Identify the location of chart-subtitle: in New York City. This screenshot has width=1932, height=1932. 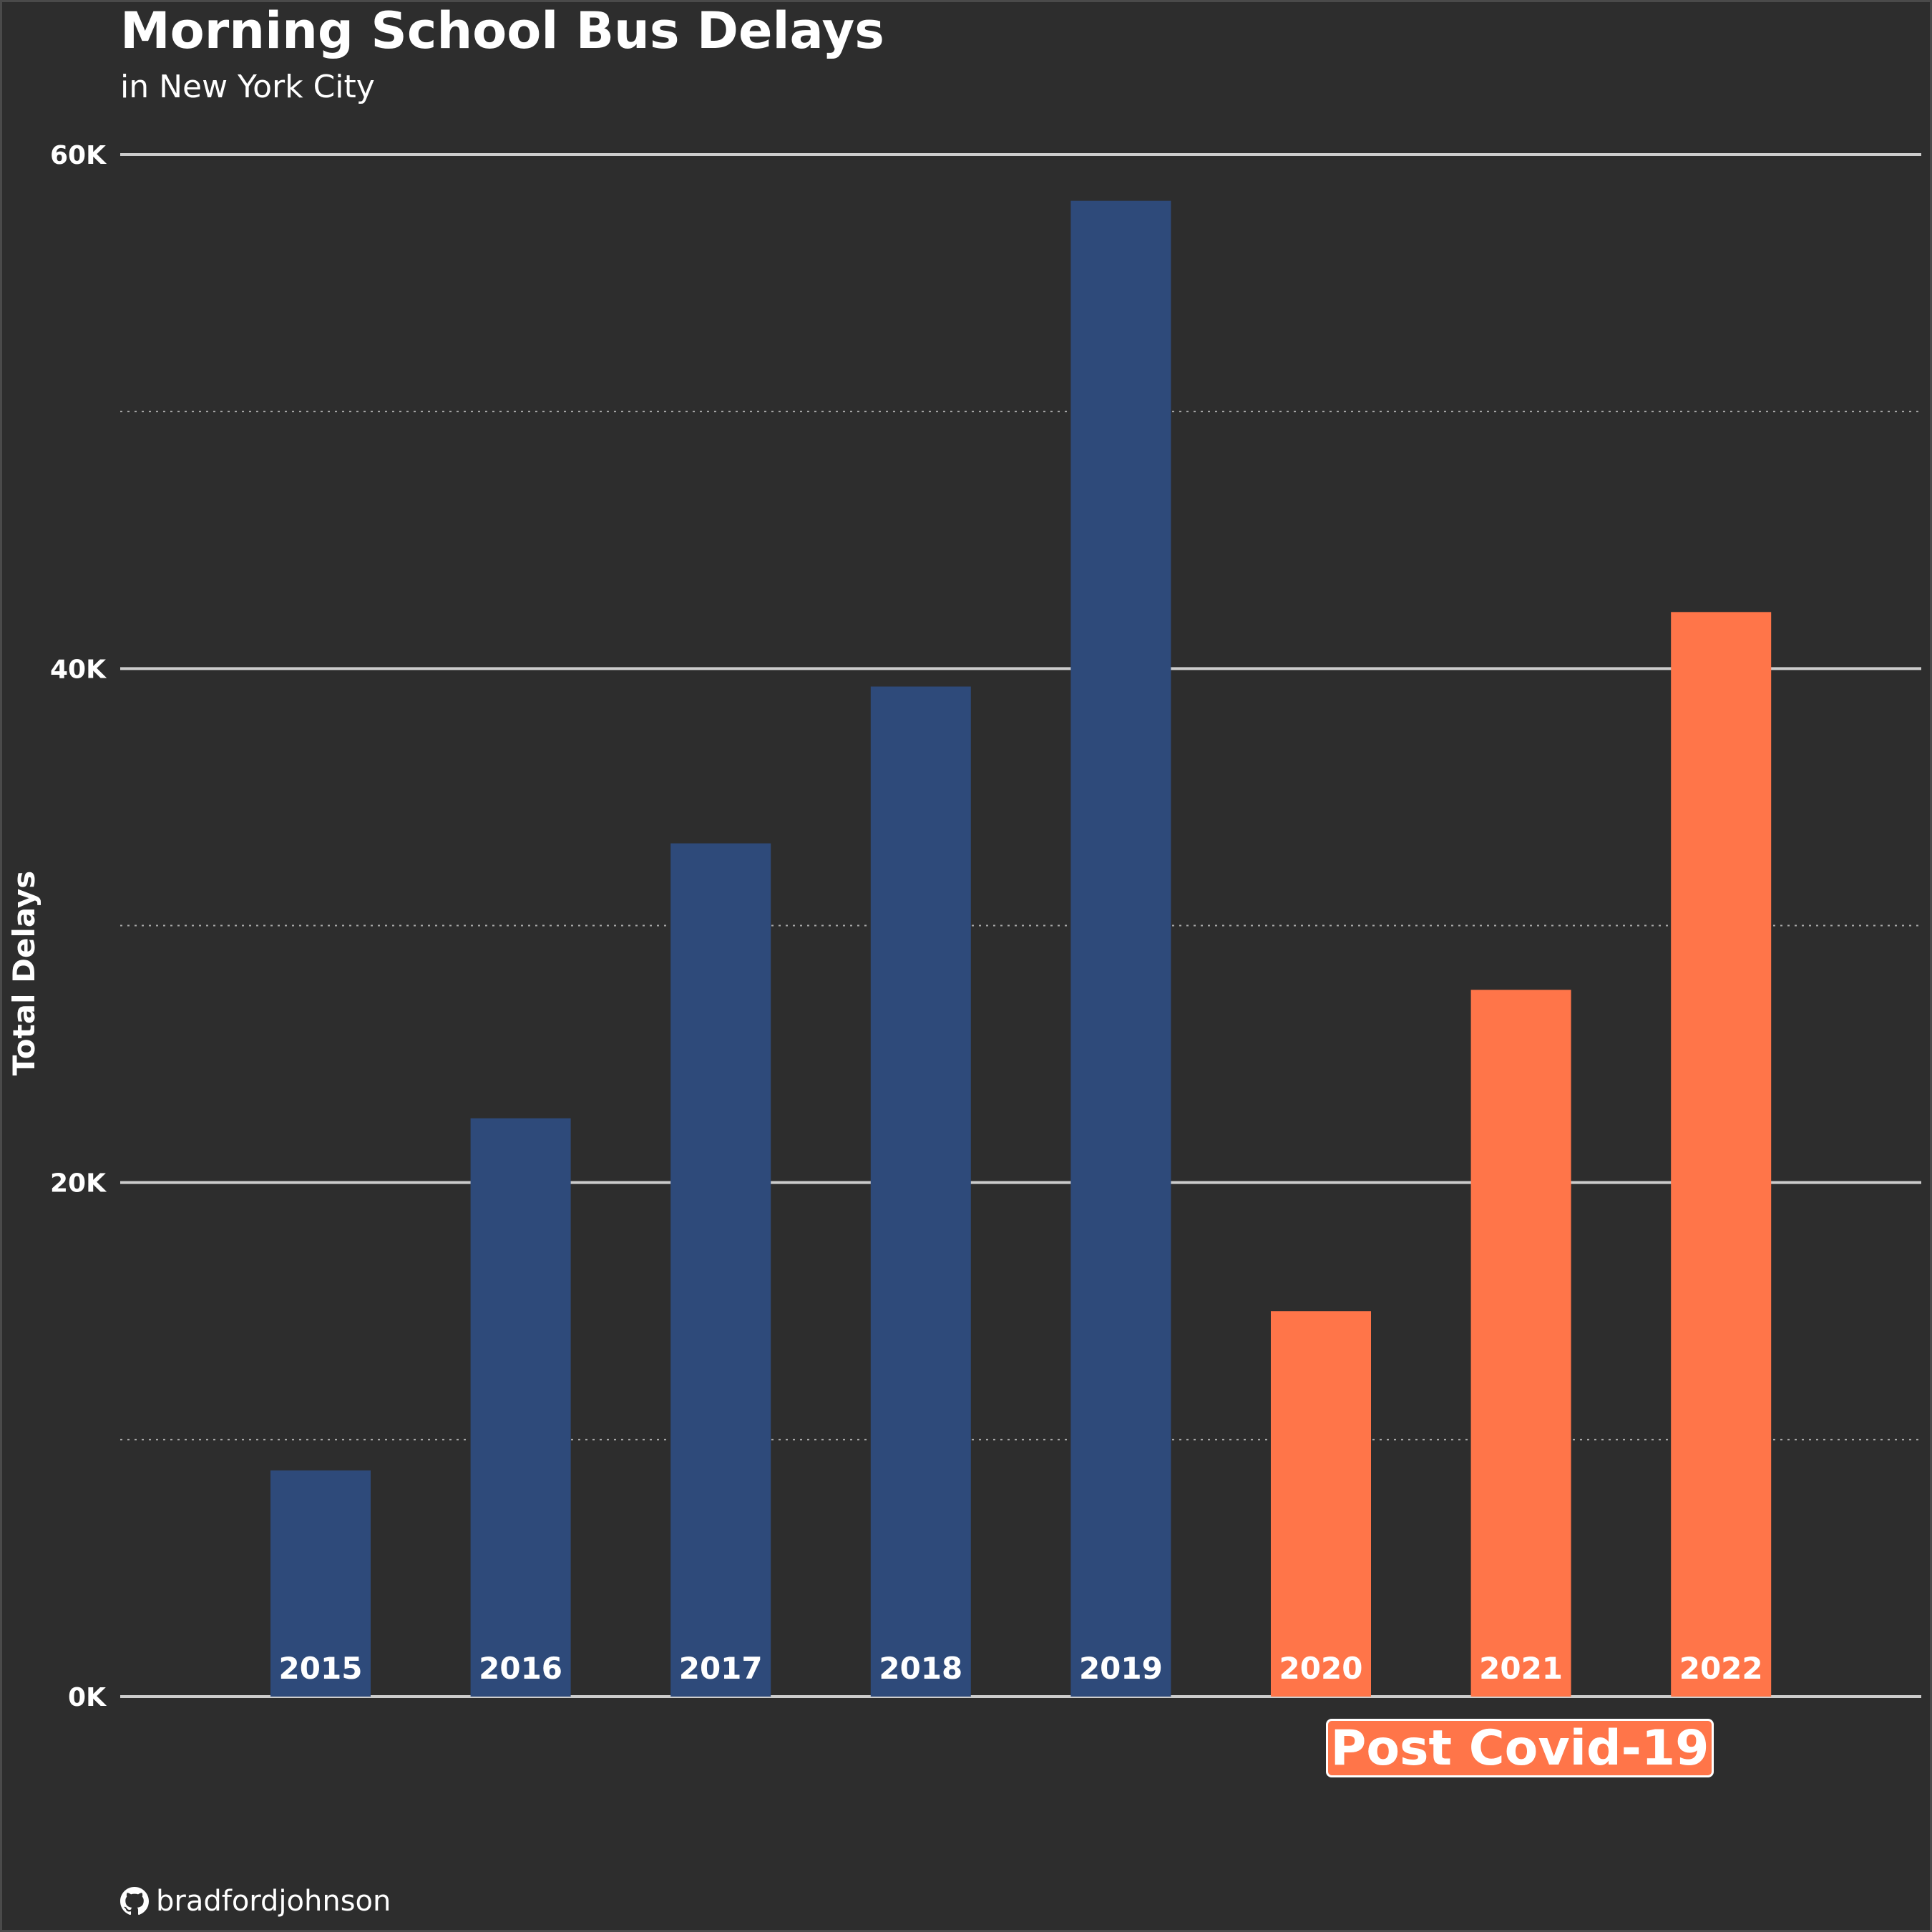
(247, 87).